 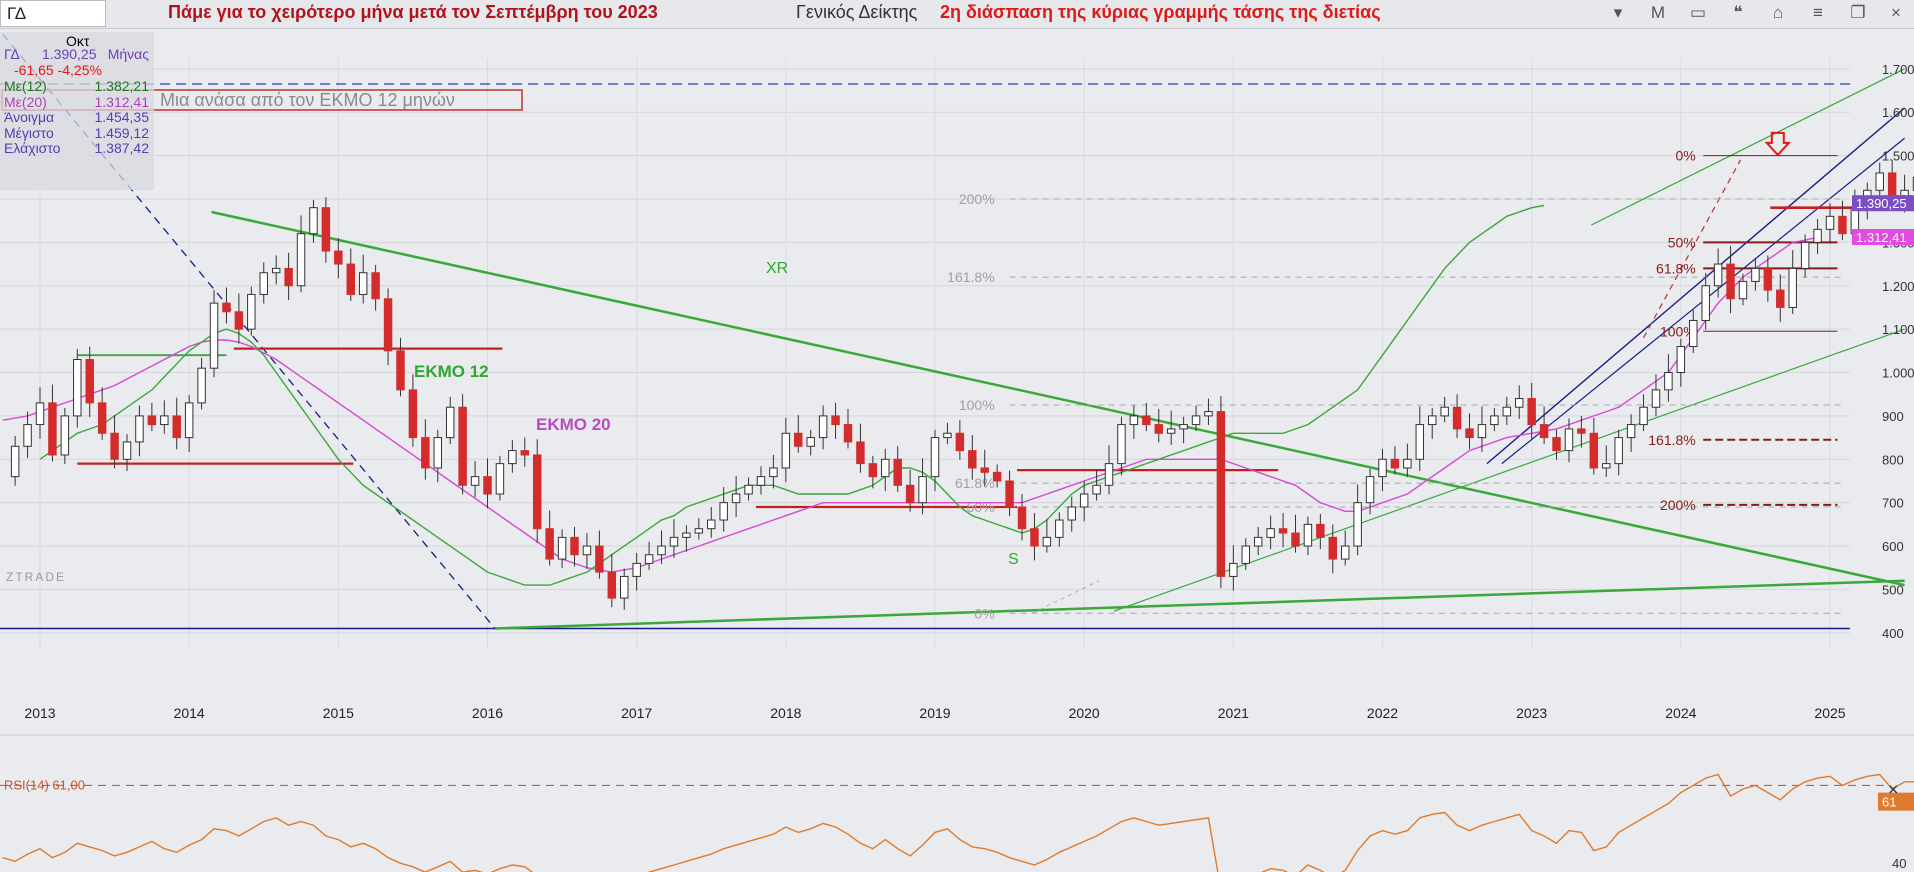 I want to click on fib-left-label: 0%, so click(x=984, y=613).